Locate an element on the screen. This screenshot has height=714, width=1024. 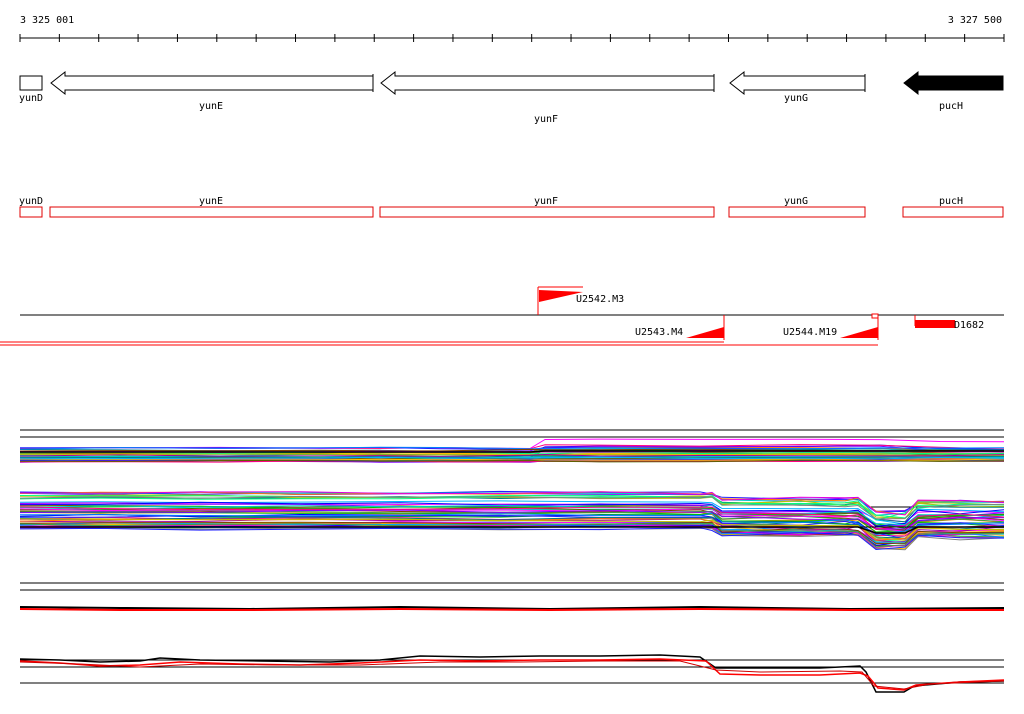
gene-label-yunF: yunF is located at coordinates (546, 119).